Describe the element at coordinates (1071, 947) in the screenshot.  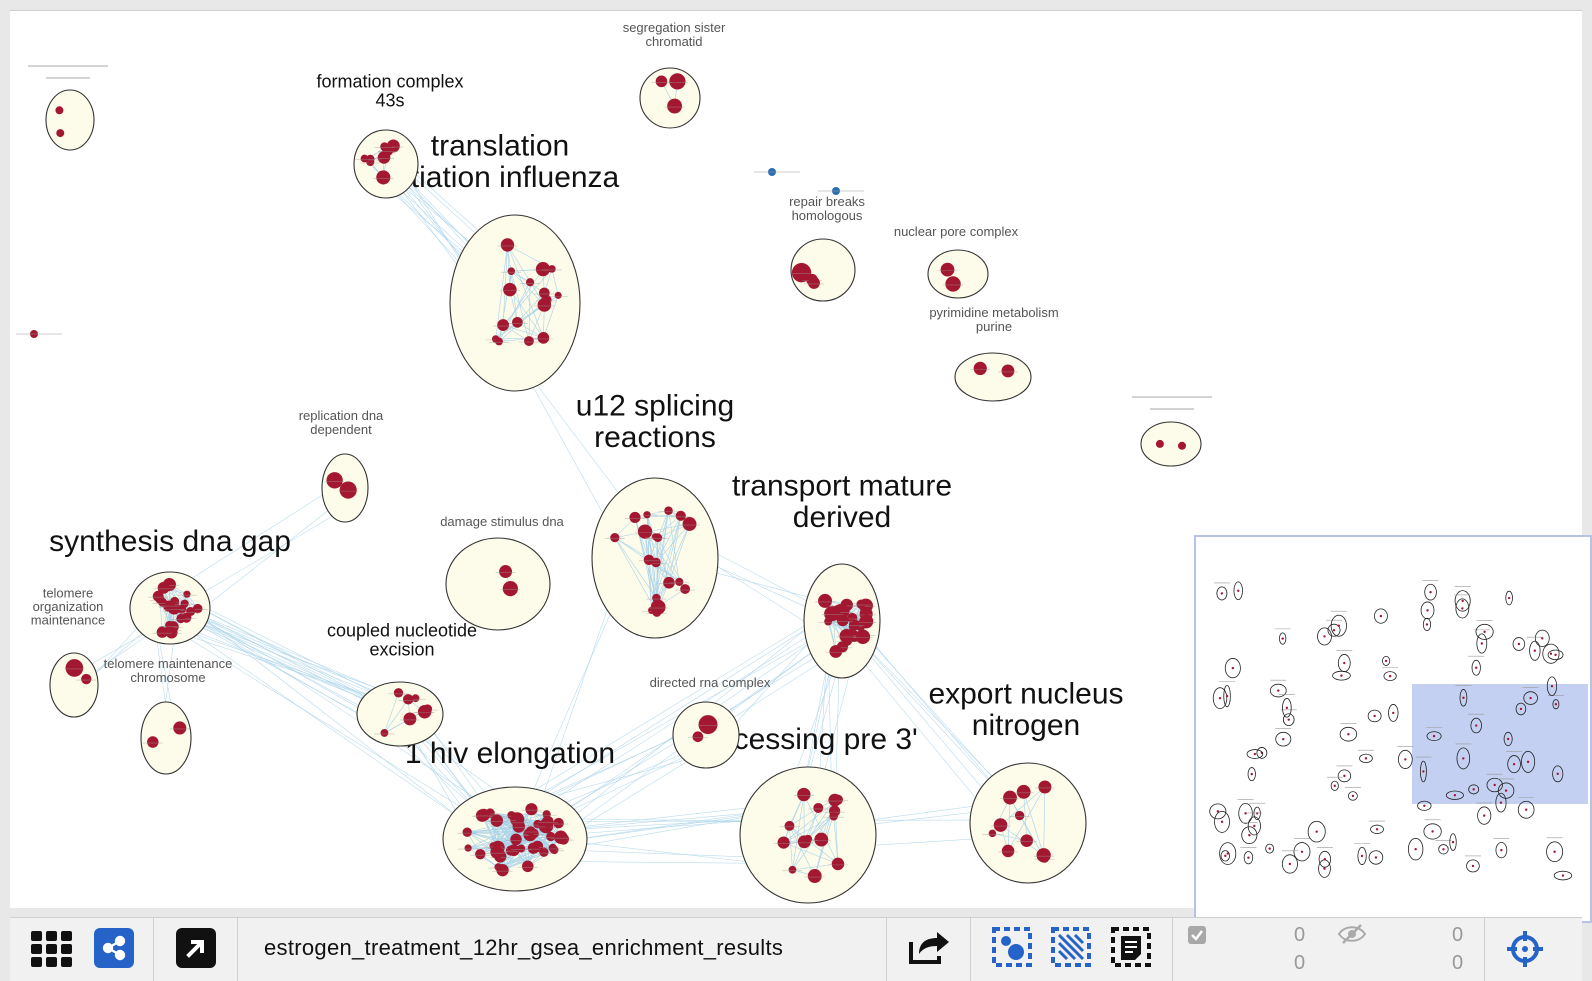
I see `select-edges-icon` at that location.